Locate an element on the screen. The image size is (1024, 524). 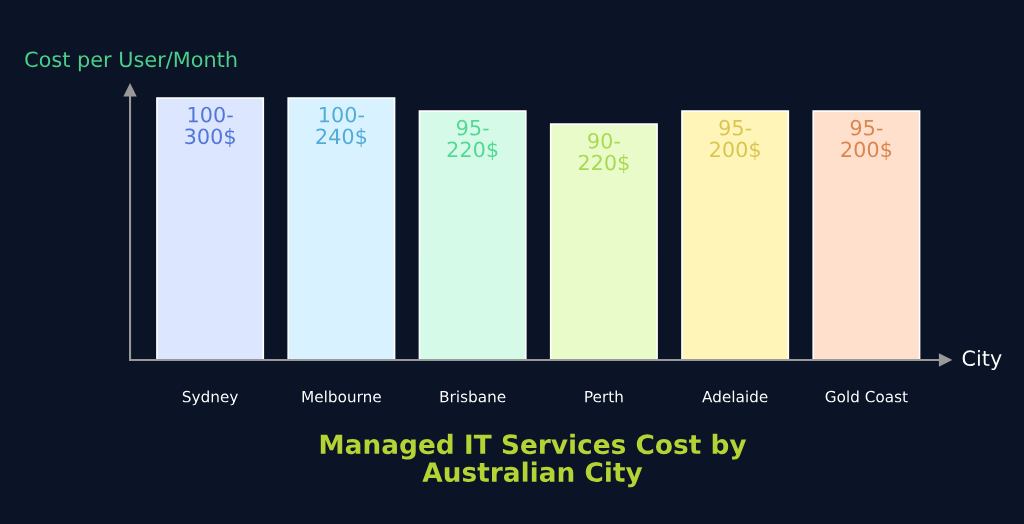
x-tick-label: Sydney is located at coordinates (210, 398).